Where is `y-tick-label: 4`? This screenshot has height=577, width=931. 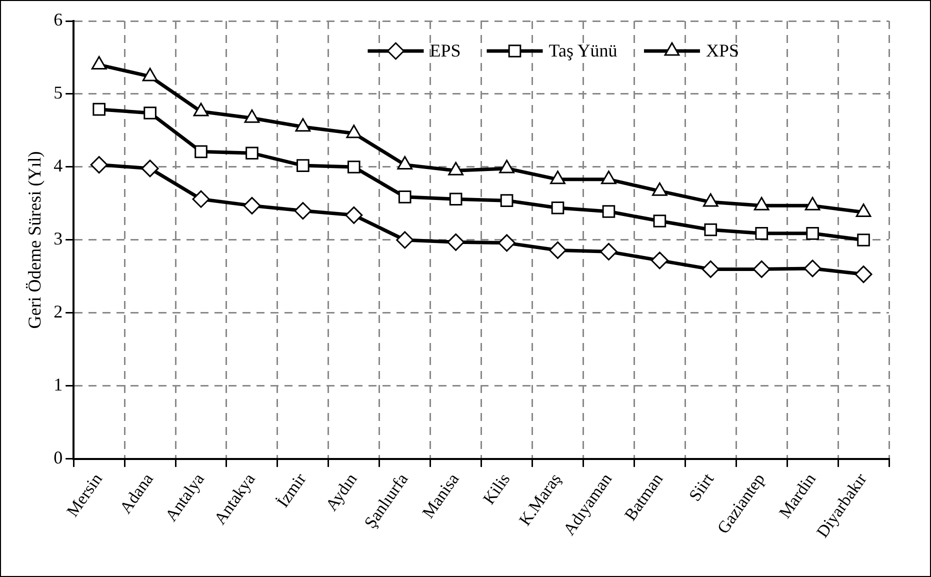
y-tick-label: 4 is located at coordinates (58, 166).